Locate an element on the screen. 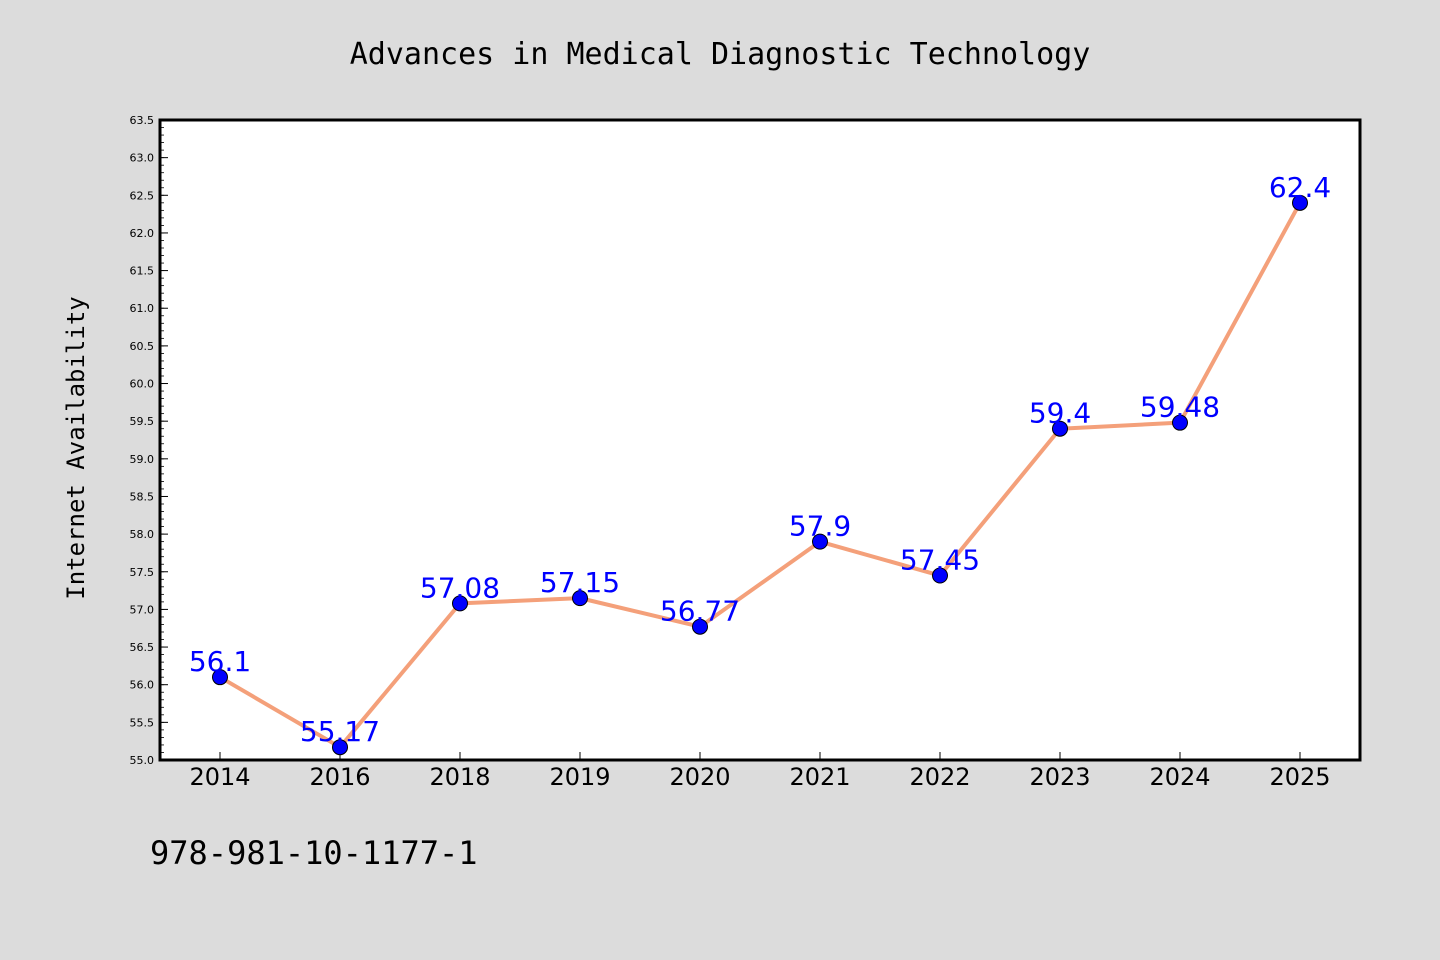  data-label: 56.1 is located at coordinates (220, 661).